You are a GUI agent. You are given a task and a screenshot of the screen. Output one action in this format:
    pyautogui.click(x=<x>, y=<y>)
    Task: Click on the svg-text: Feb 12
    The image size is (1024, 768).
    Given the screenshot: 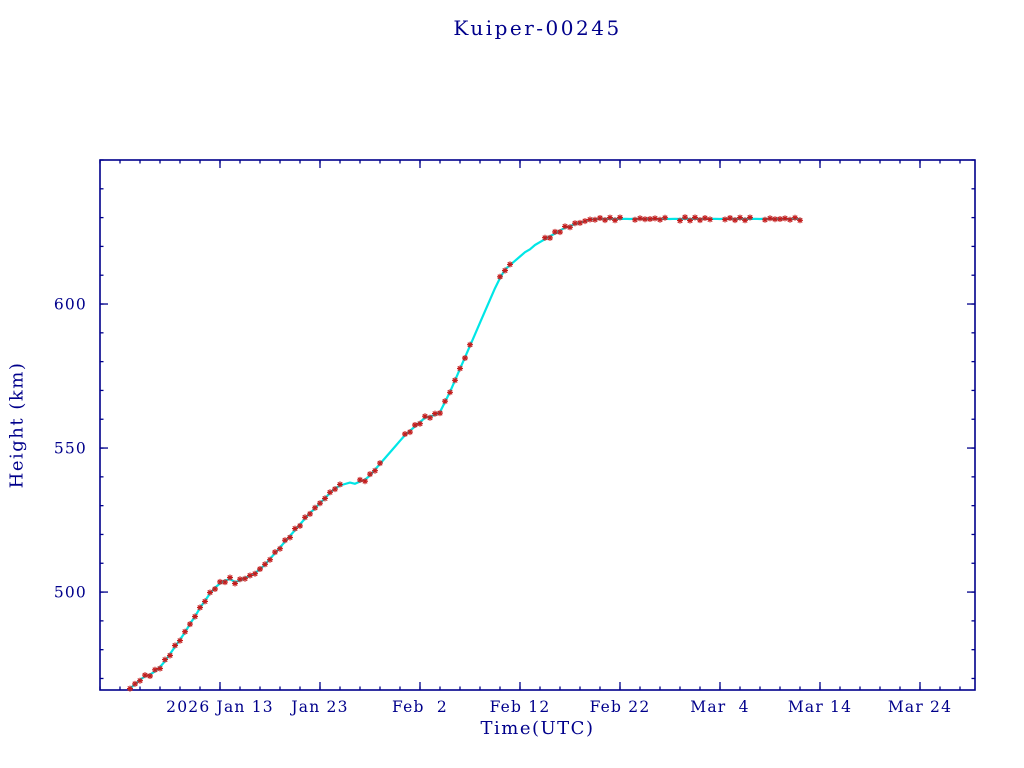 What is the action you would take?
    pyautogui.click(x=520, y=707)
    